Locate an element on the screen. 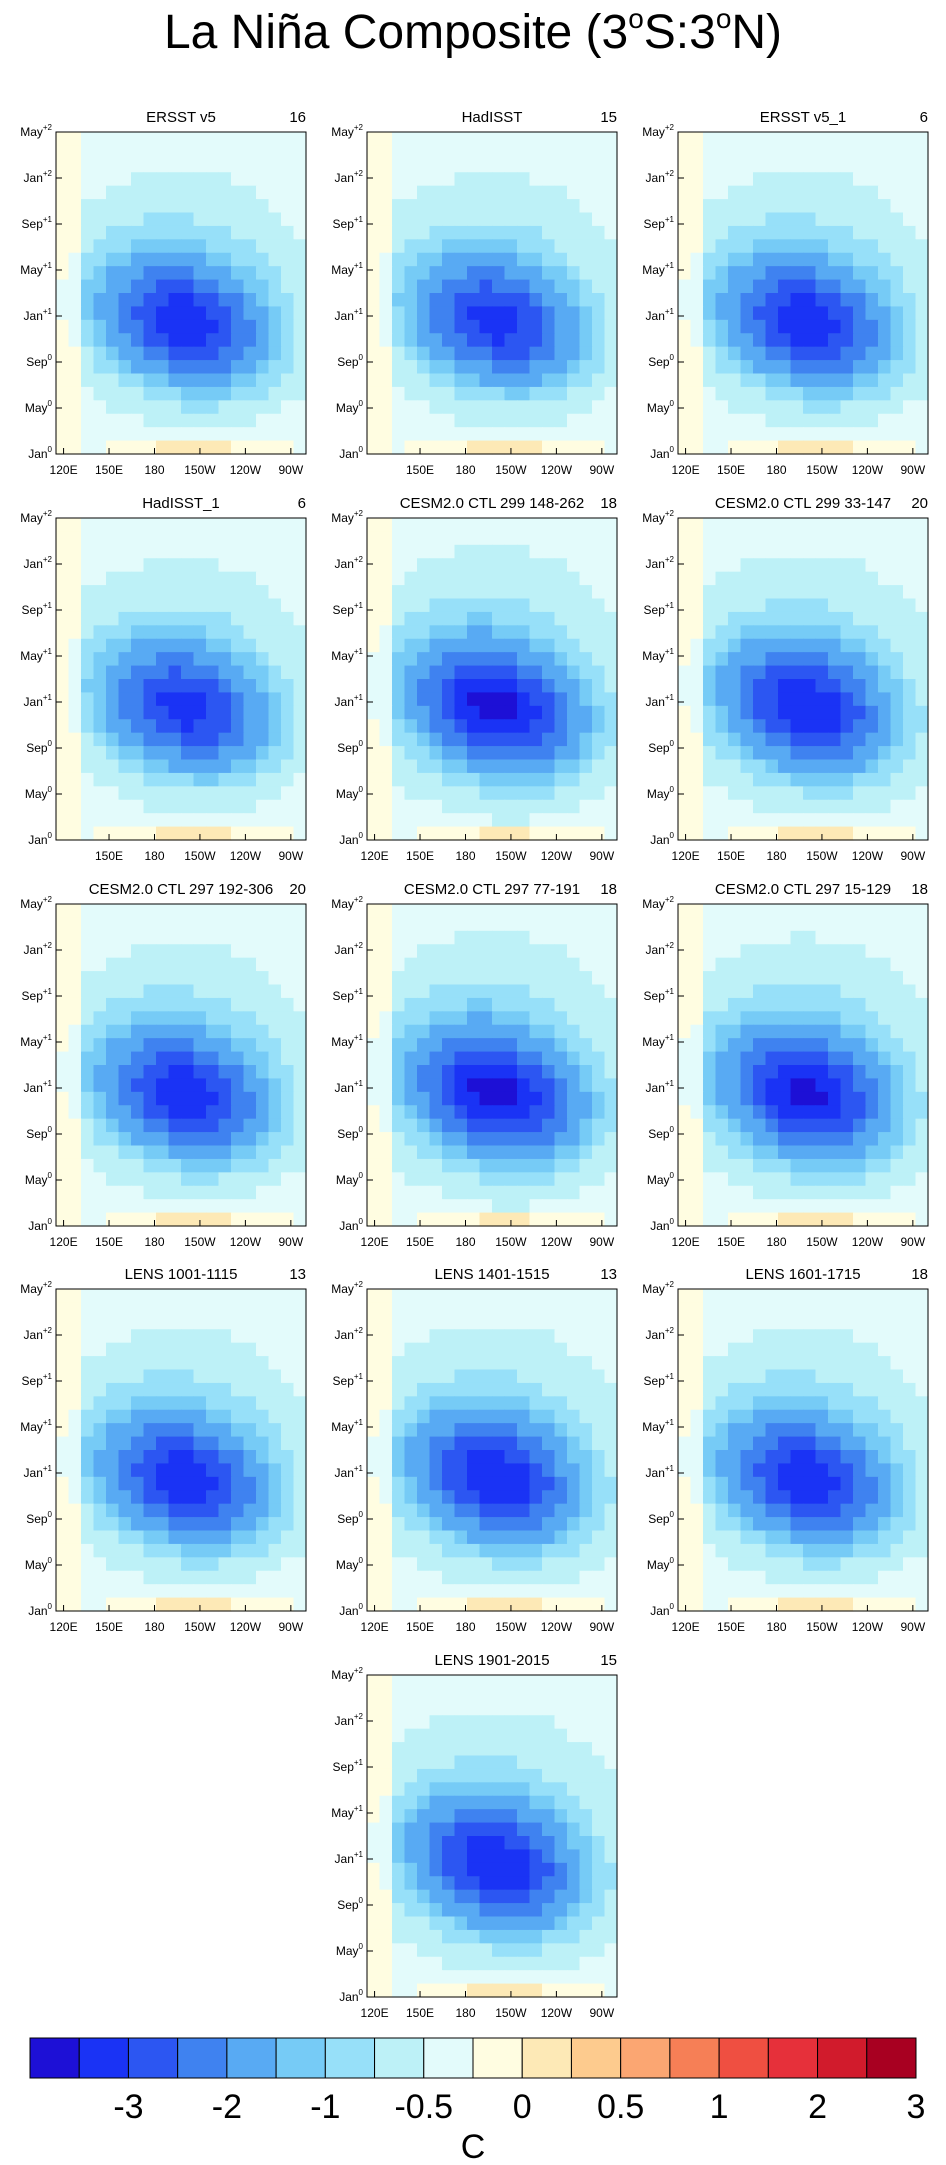  y-tick-label: Jan+1 is located at coordinates (349, 701).